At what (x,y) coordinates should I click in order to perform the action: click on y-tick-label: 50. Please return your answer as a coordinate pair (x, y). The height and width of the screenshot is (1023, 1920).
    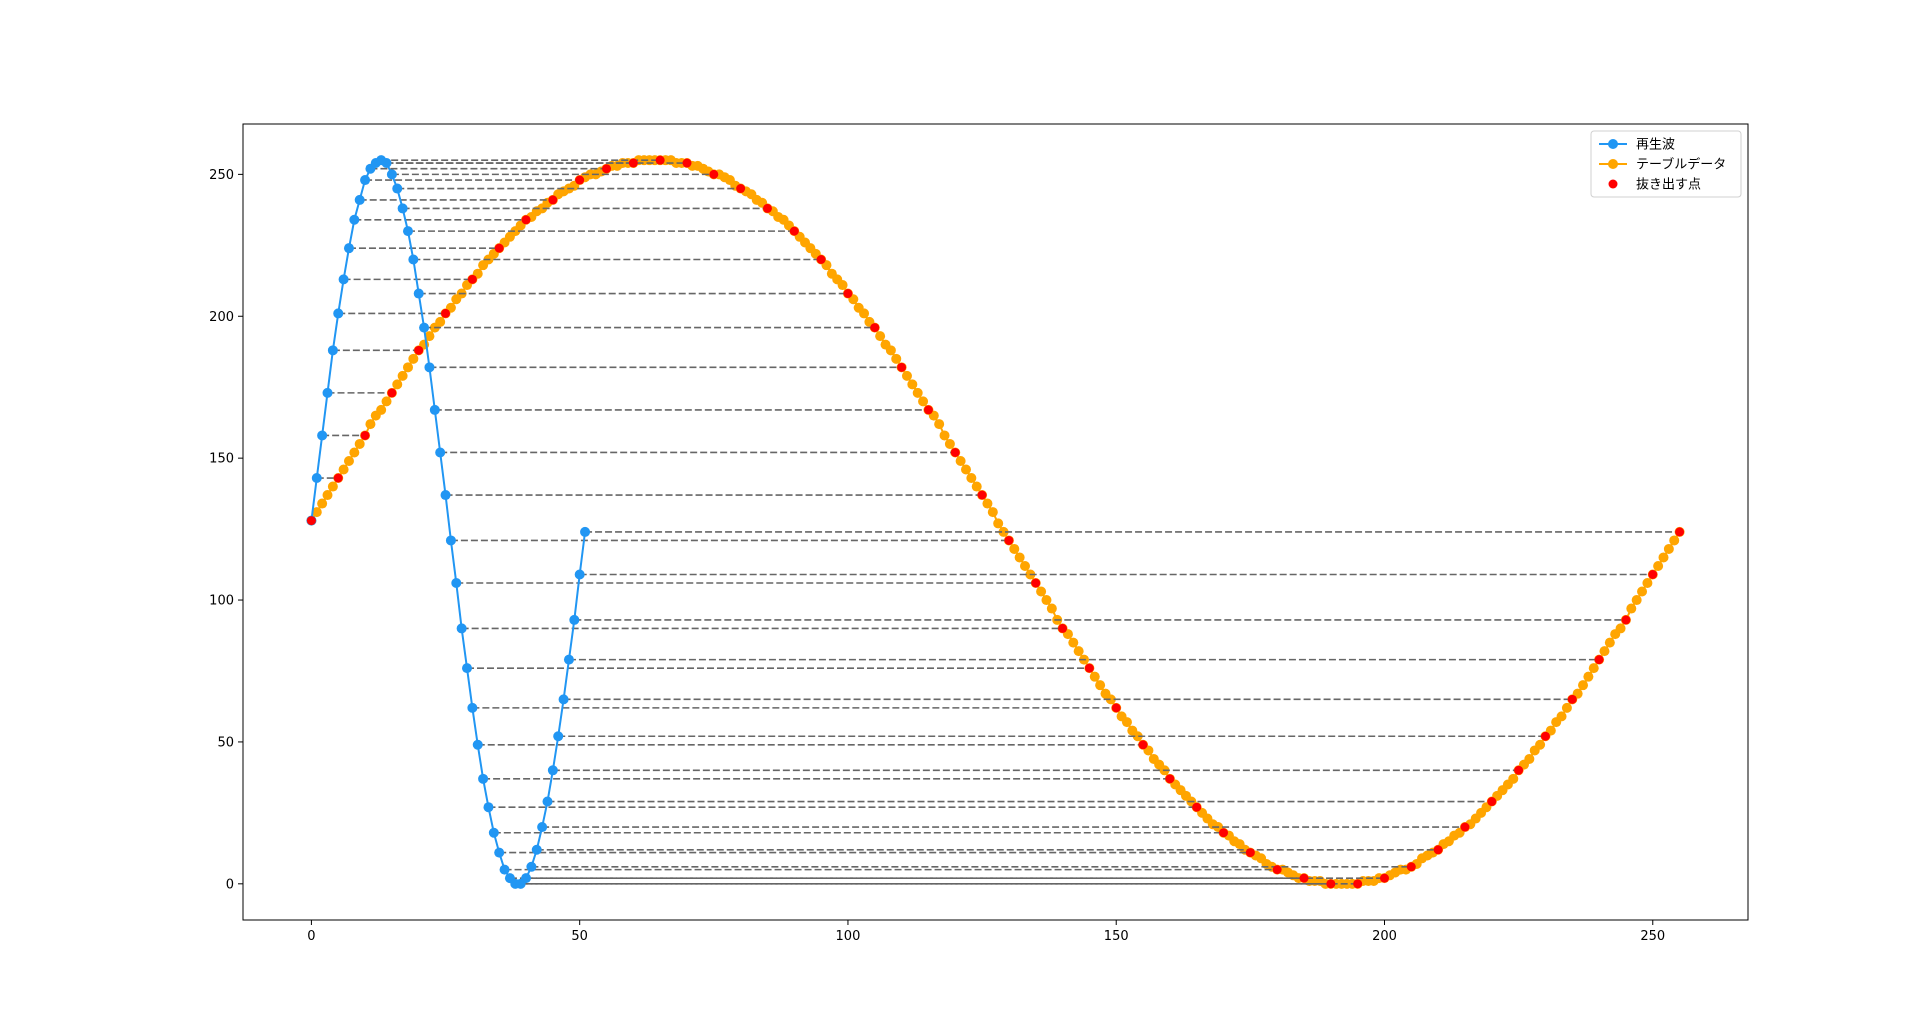
    Looking at the image, I should click on (225, 742).